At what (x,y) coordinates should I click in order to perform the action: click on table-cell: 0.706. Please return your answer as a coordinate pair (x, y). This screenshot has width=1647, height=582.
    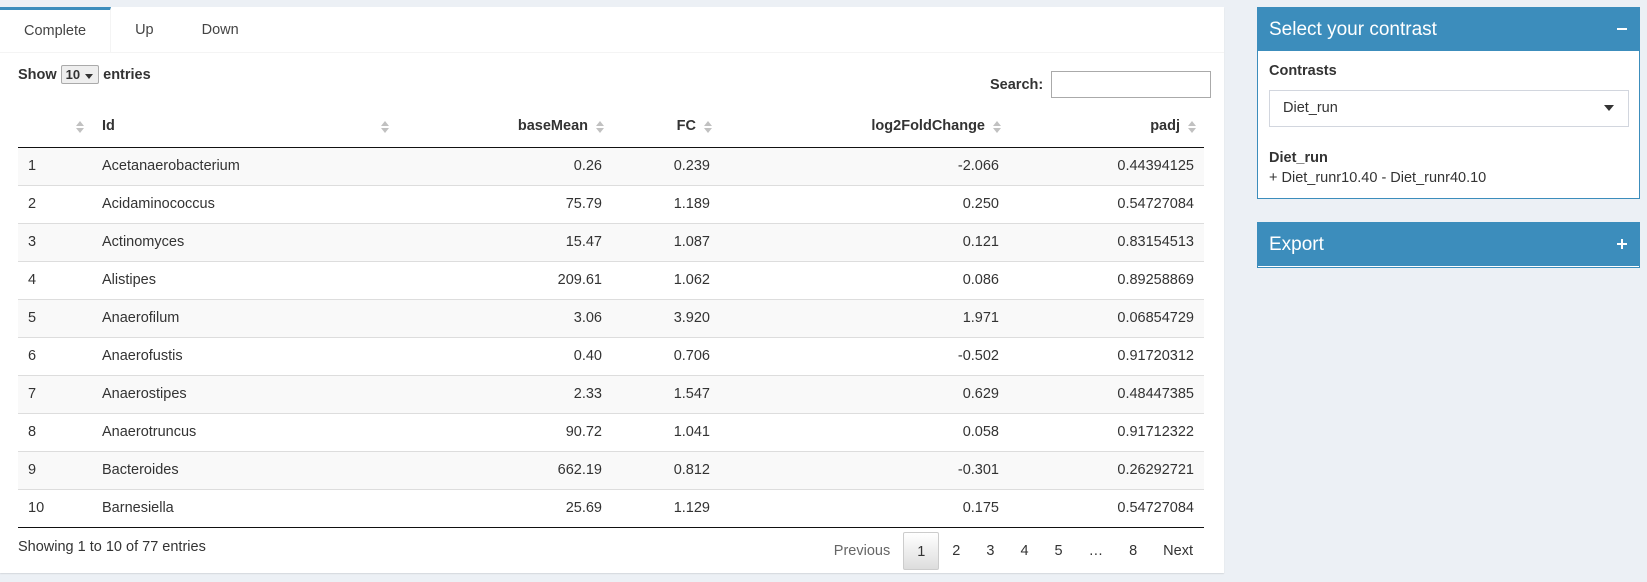
    Looking at the image, I should click on (666, 355).